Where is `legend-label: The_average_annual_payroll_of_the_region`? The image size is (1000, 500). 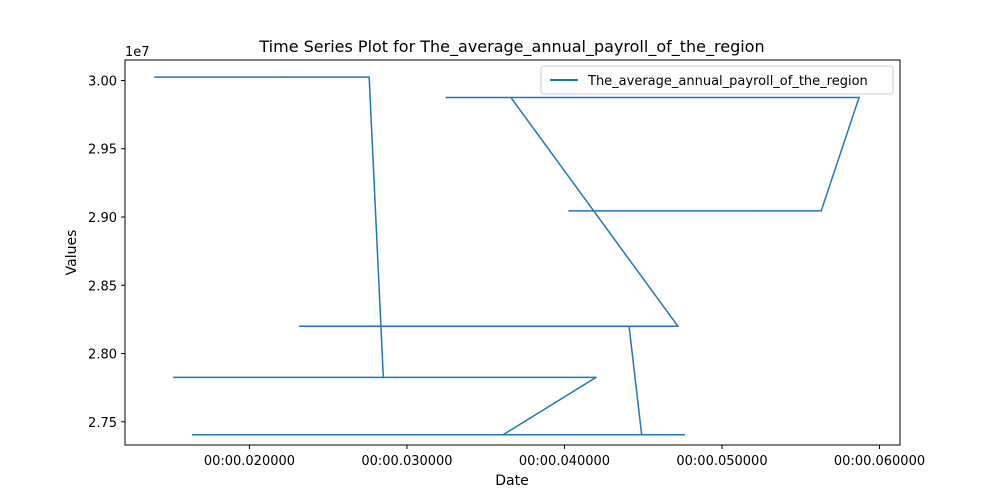
legend-label: The_average_annual_payroll_of_the_region is located at coordinates (727, 81).